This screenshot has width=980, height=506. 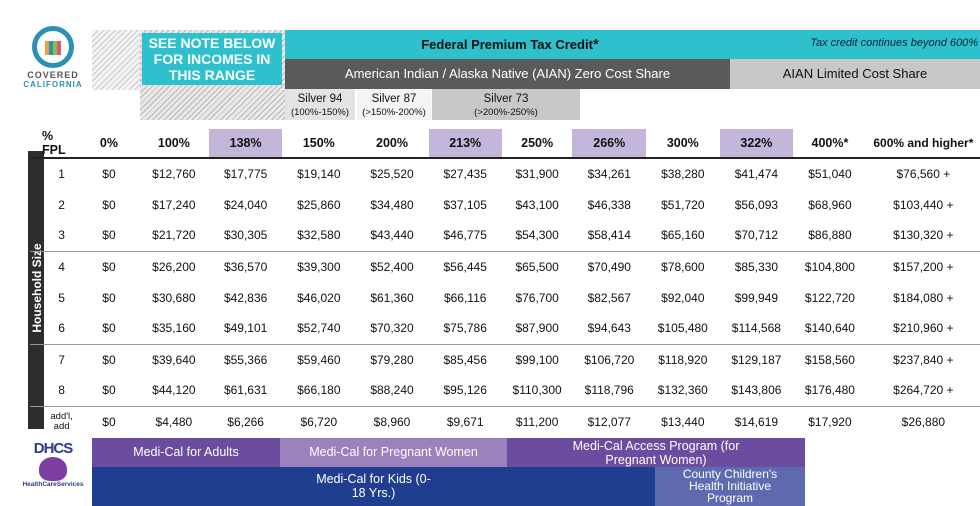 I want to click on income-cell: $158,560, so click(x=830, y=359).